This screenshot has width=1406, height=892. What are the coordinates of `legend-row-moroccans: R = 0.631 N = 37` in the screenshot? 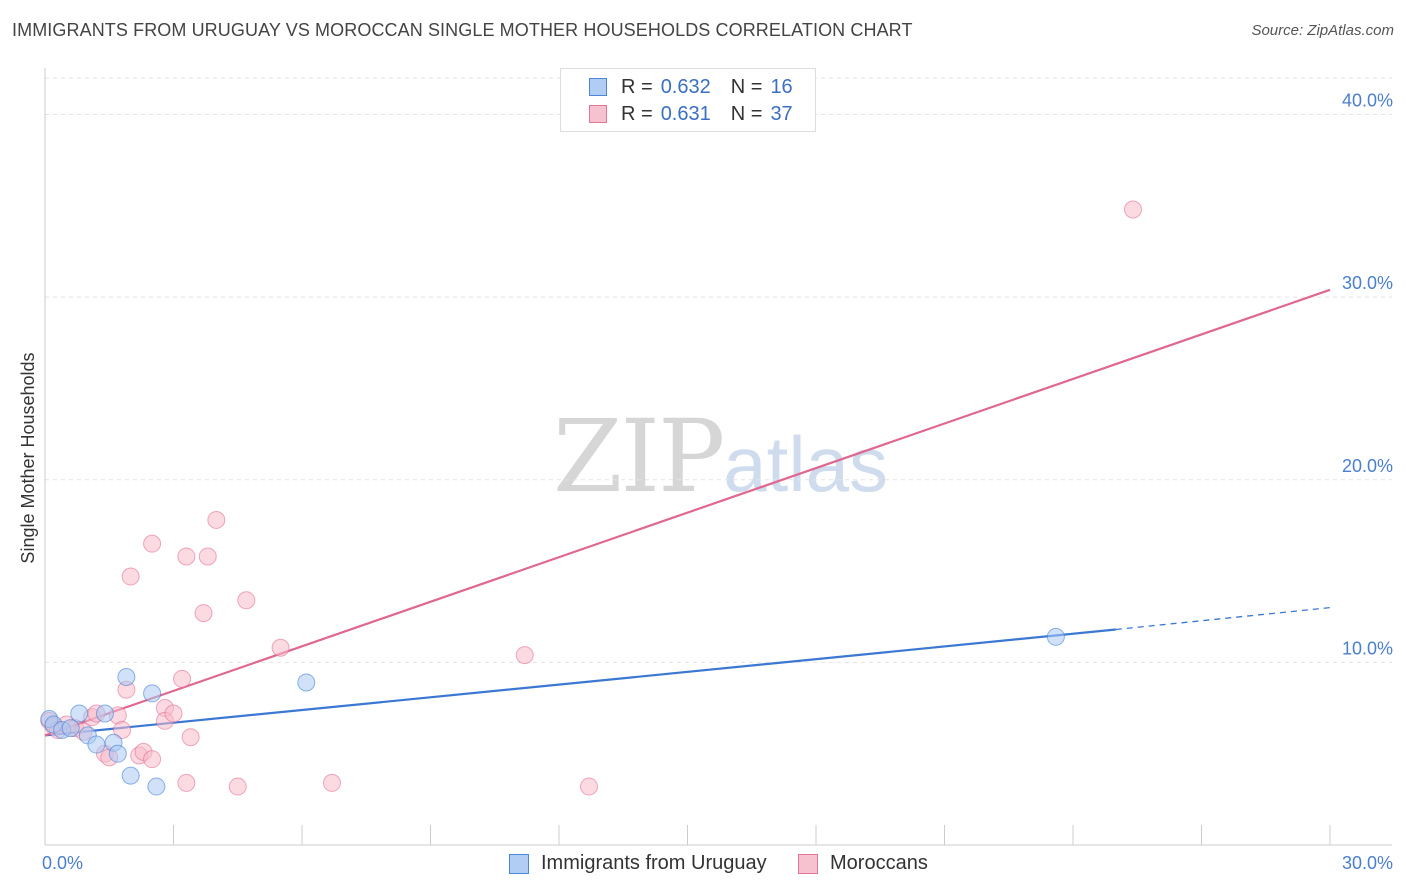 It's located at (691, 114).